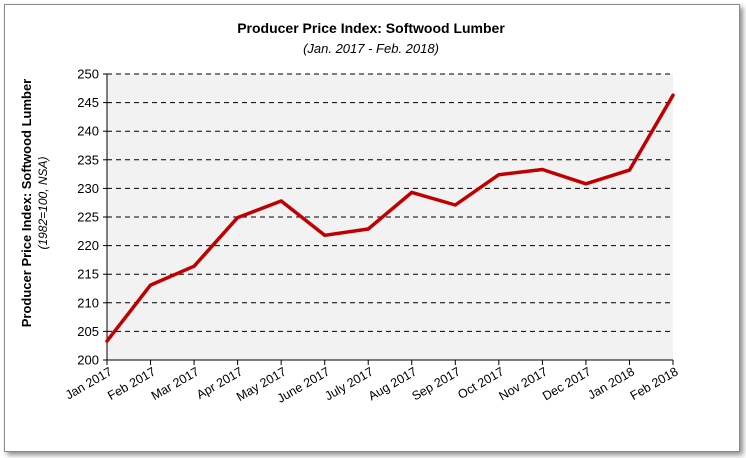  I want to click on y-tick-label: 250, so click(88, 74).